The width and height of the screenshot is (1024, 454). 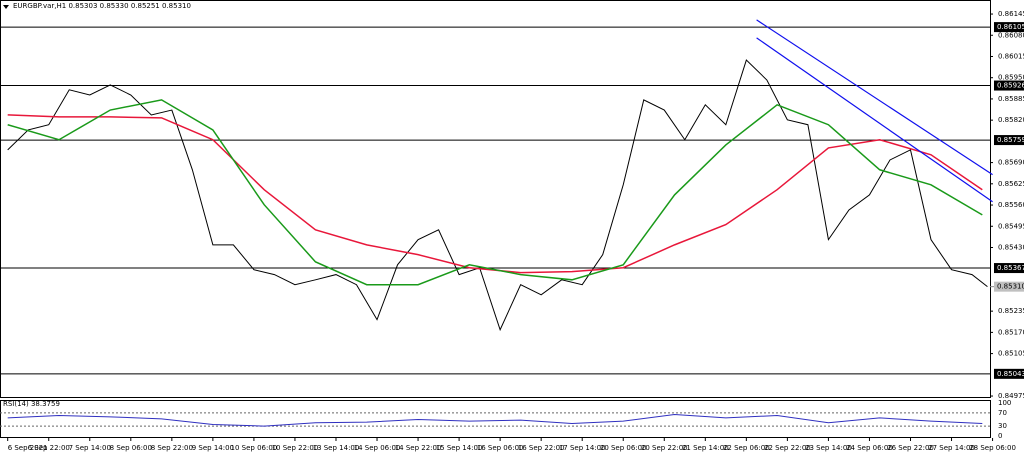 What do you see at coordinates (1011, 14) in the screenshot?
I see `y-tick-label: 0.86145` at bounding box center [1011, 14].